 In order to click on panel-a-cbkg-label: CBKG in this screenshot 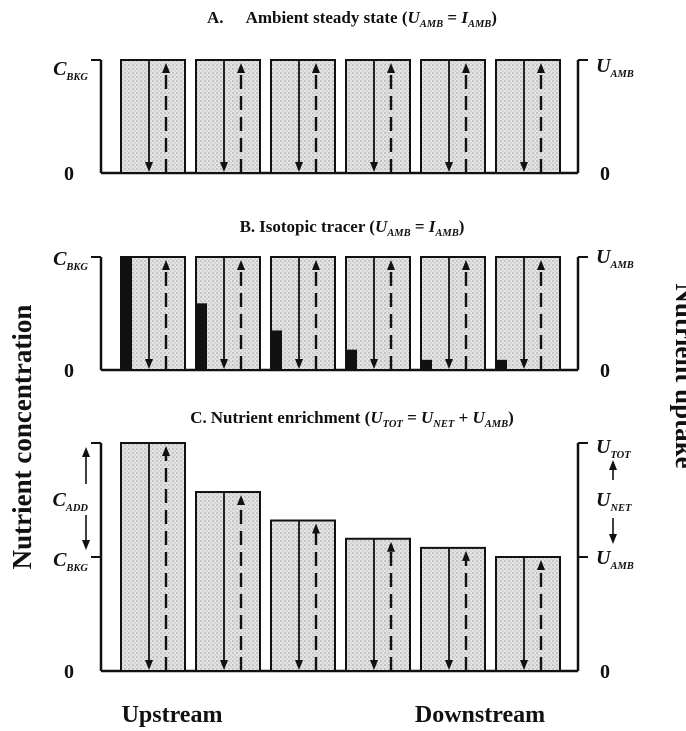, I will do `click(70, 70)`.